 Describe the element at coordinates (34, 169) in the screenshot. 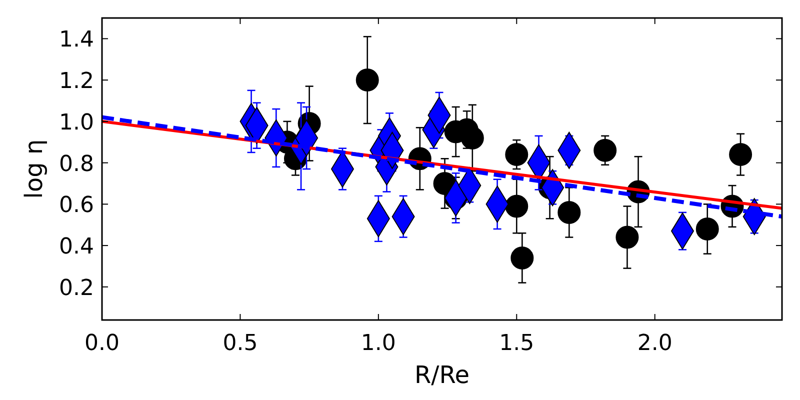

I see `y-axis-title: log η` at that location.